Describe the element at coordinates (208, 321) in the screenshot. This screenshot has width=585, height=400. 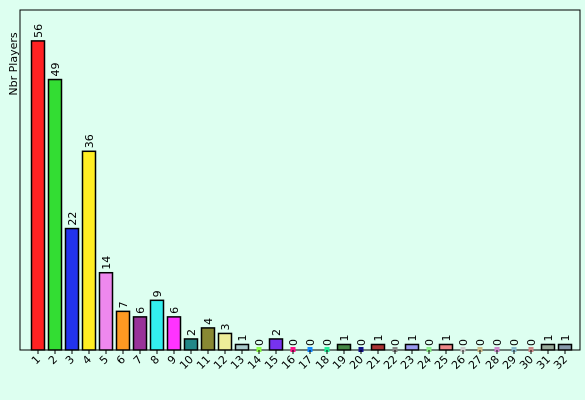
I see `value-label: 4` at that location.